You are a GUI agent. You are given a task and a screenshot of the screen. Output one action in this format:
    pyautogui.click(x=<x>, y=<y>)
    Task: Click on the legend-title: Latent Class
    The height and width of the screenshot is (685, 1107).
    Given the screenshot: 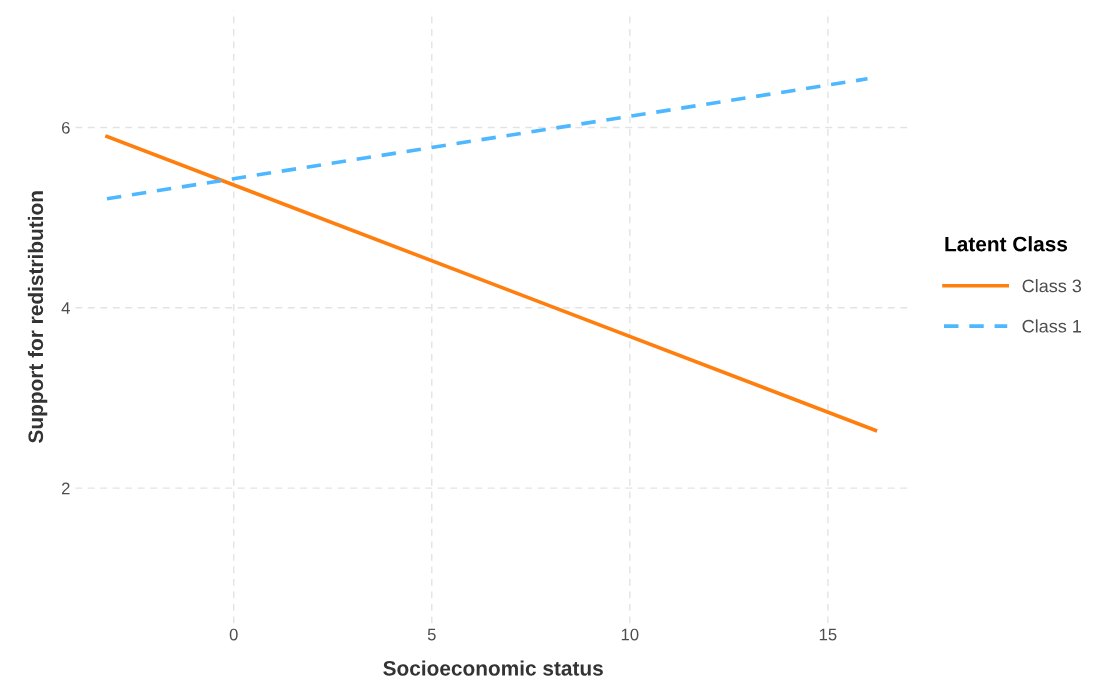 What is the action you would take?
    pyautogui.click(x=1006, y=244)
    